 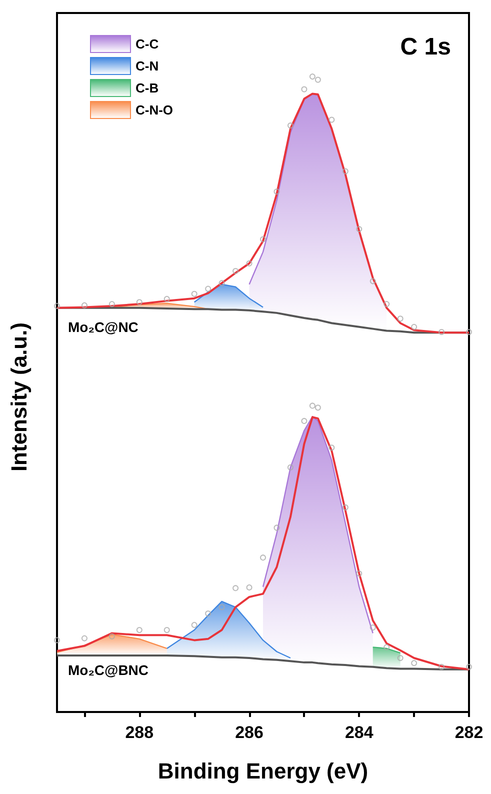 What do you see at coordinates (147, 88) in the screenshot?
I see `legend-label: C-B` at bounding box center [147, 88].